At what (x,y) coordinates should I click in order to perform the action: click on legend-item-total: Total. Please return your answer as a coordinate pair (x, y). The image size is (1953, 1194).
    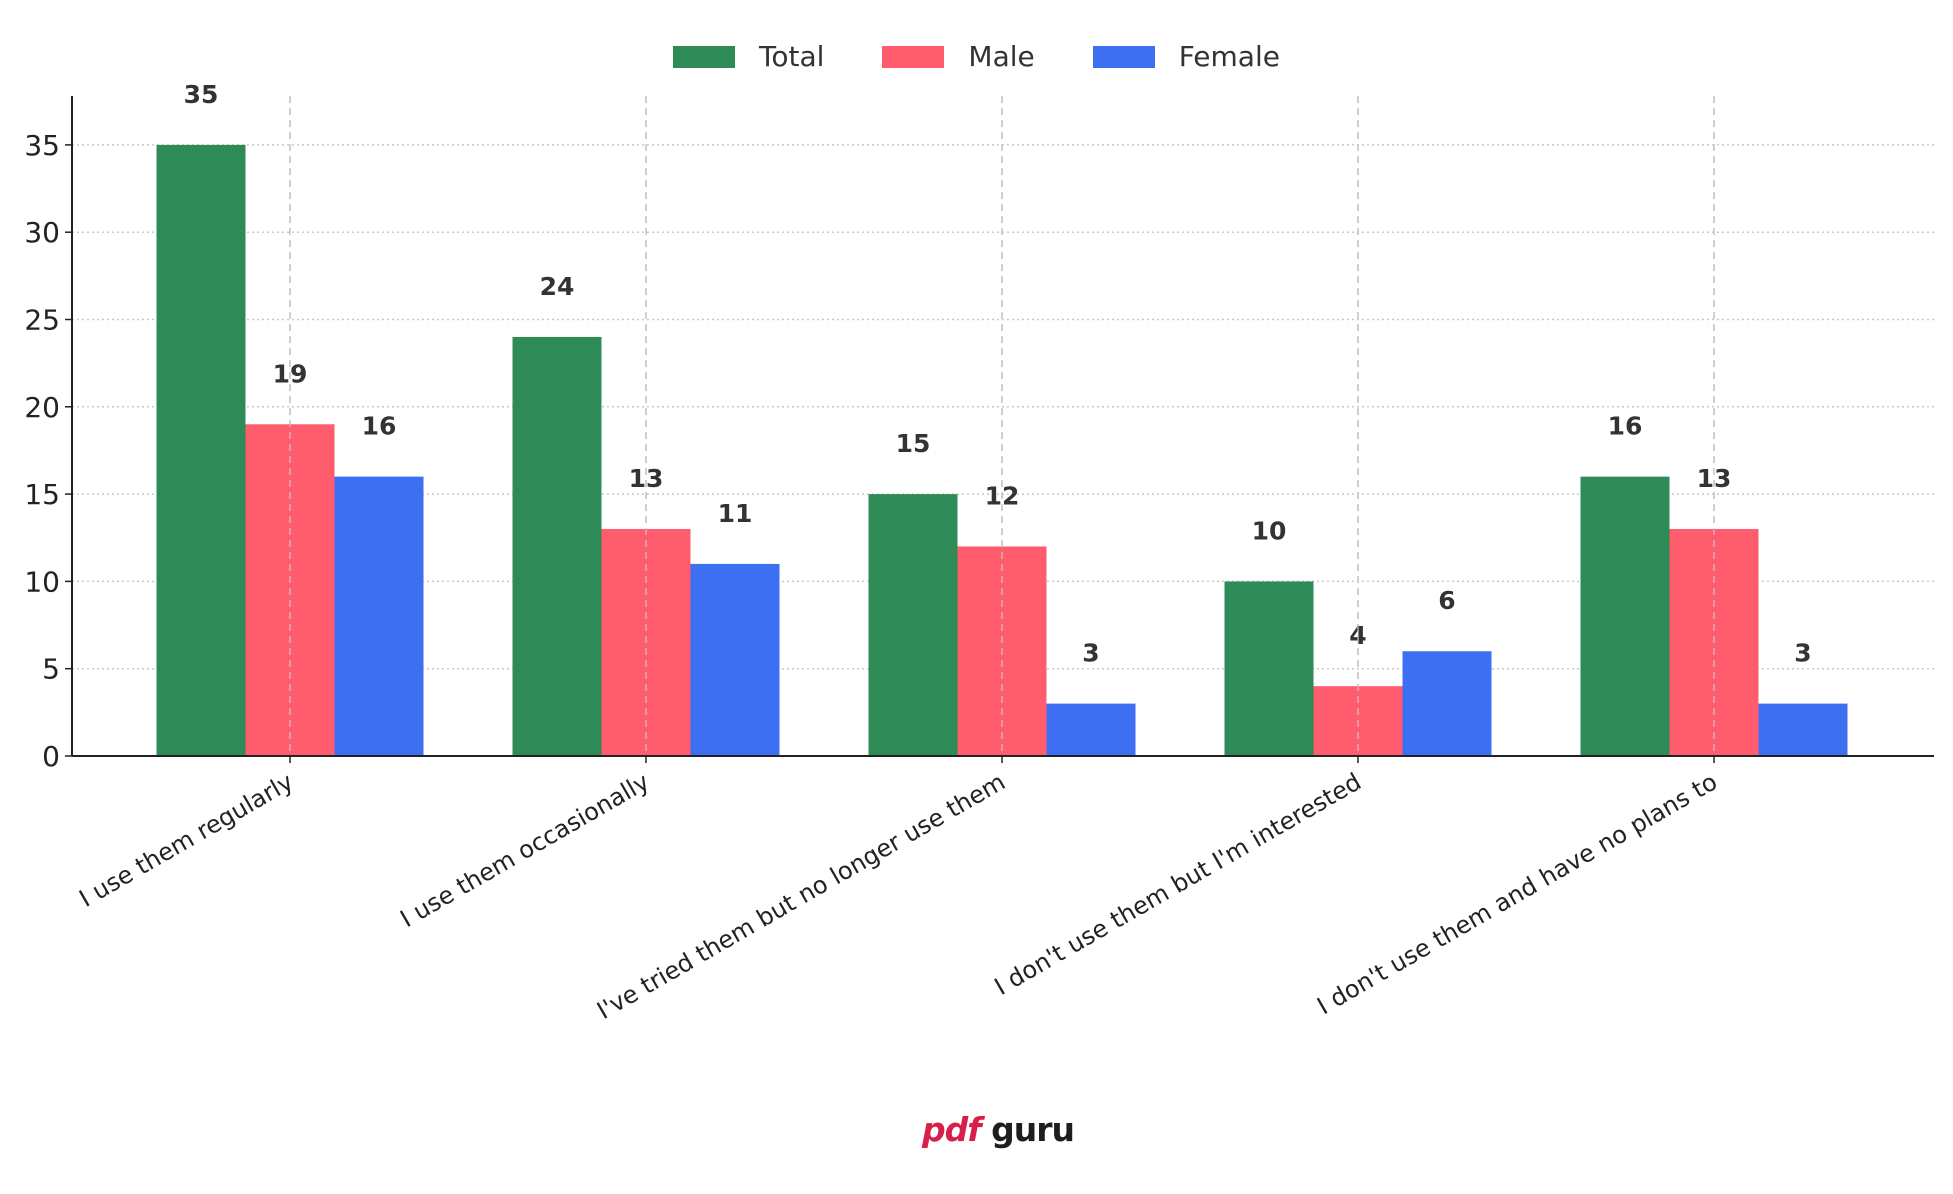
    Looking at the image, I should click on (748, 56).